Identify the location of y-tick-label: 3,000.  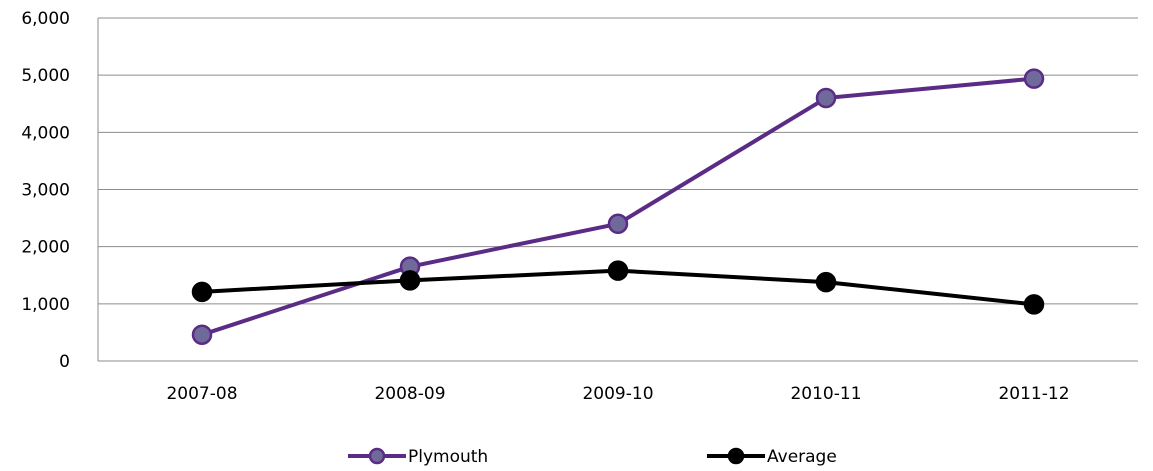
(45, 191).